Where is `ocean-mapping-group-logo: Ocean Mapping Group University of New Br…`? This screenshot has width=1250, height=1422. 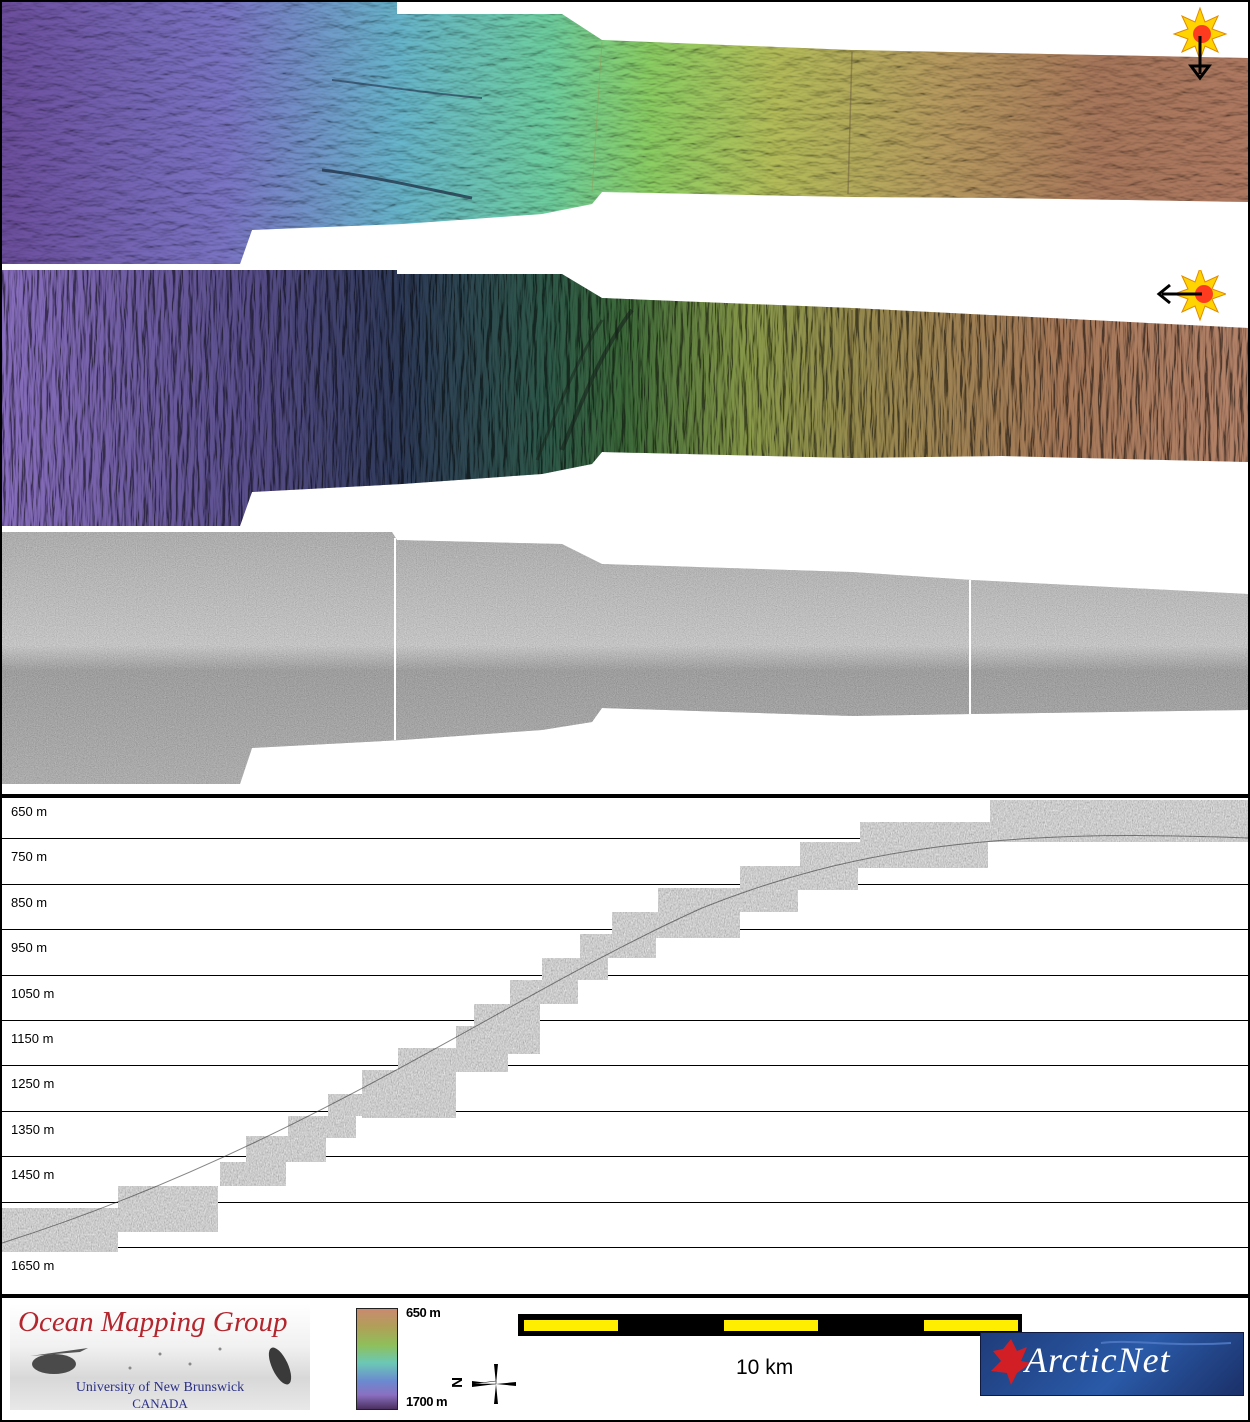 ocean-mapping-group-logo: Ocean Mapping Group University of New Br… is located at coordinates (160, 1357).